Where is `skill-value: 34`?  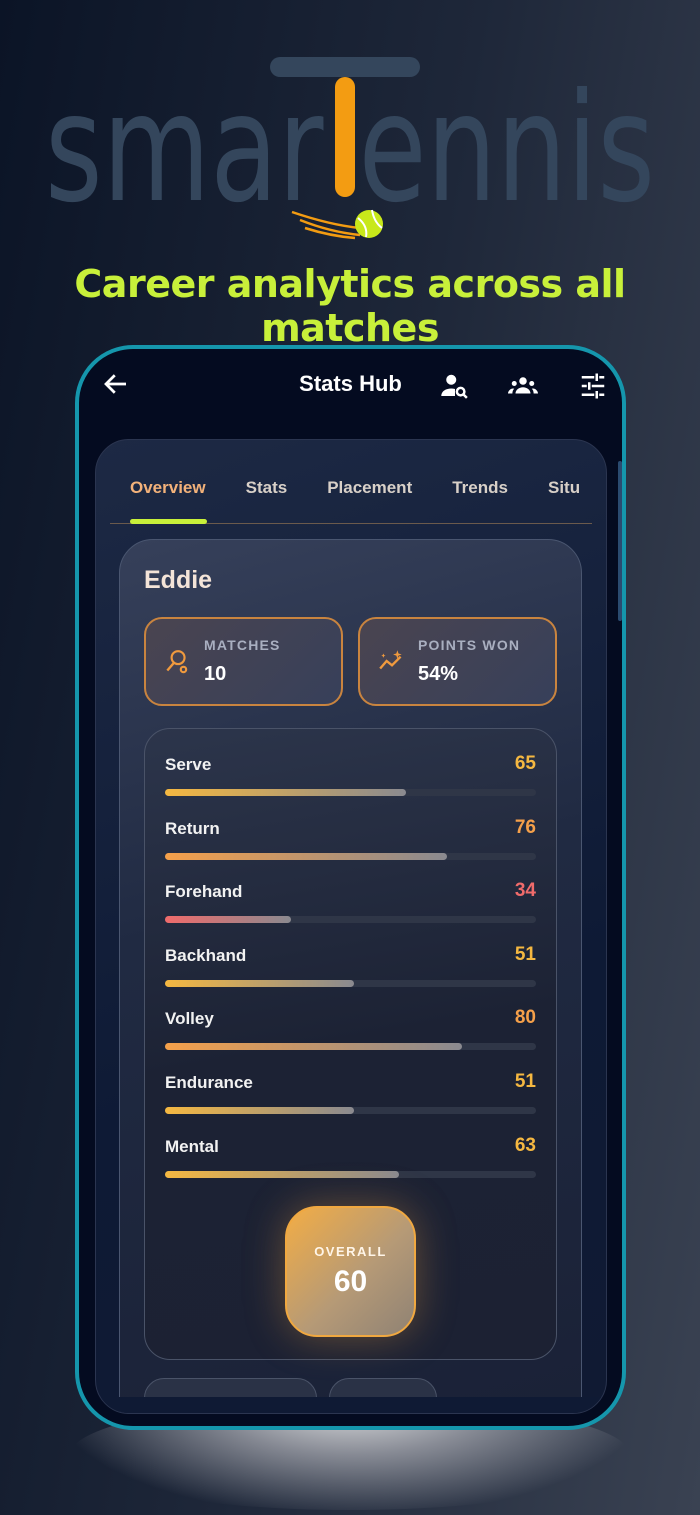
skill-value: 34 is located at coordinates (525, 891).